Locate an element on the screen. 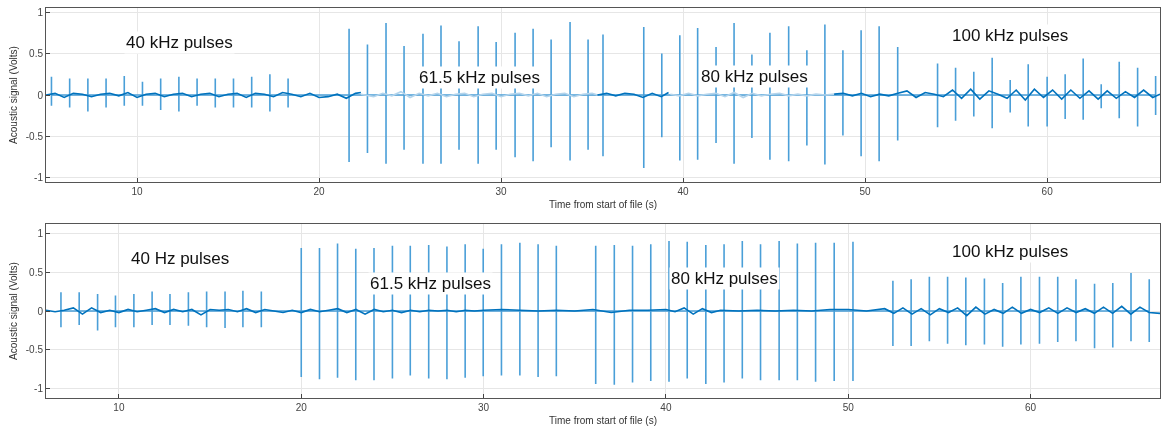 Image resolution: width=1166 pixels, height=432 pixels. annotation: 40 kHz pulses is located at coordinates (179, 42).